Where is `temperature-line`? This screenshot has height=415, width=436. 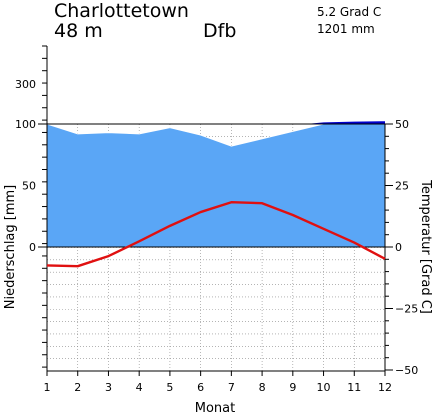 temperature-line is located at coordinates (216, 234).